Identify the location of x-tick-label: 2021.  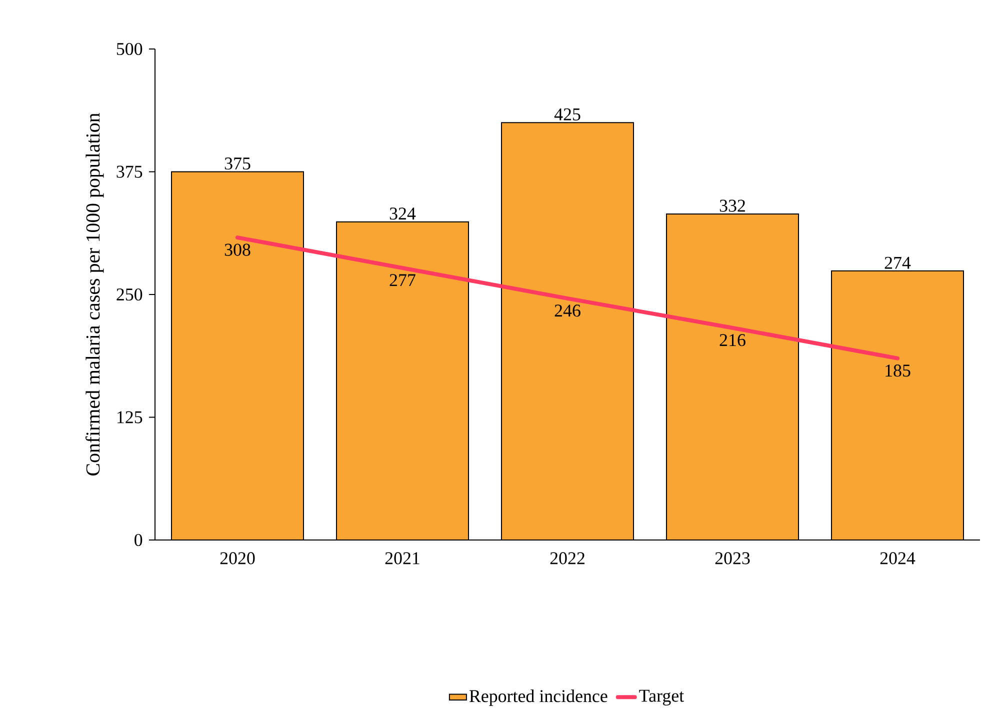
(402, 558).